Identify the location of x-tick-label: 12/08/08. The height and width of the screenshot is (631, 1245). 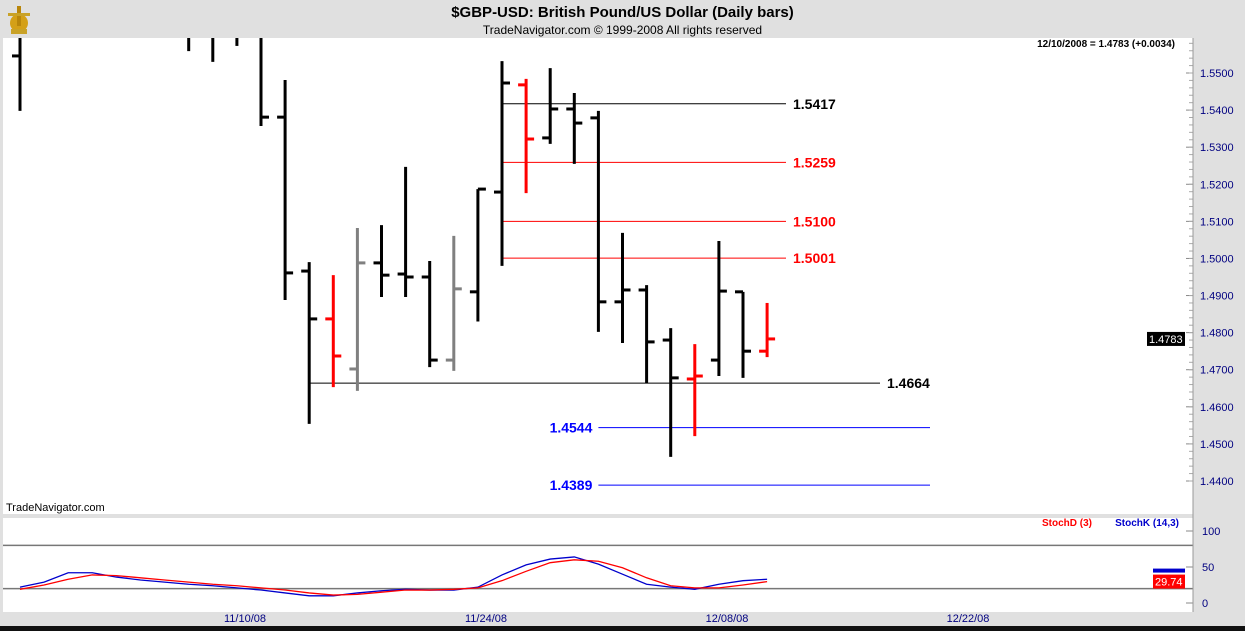
(727, 619).